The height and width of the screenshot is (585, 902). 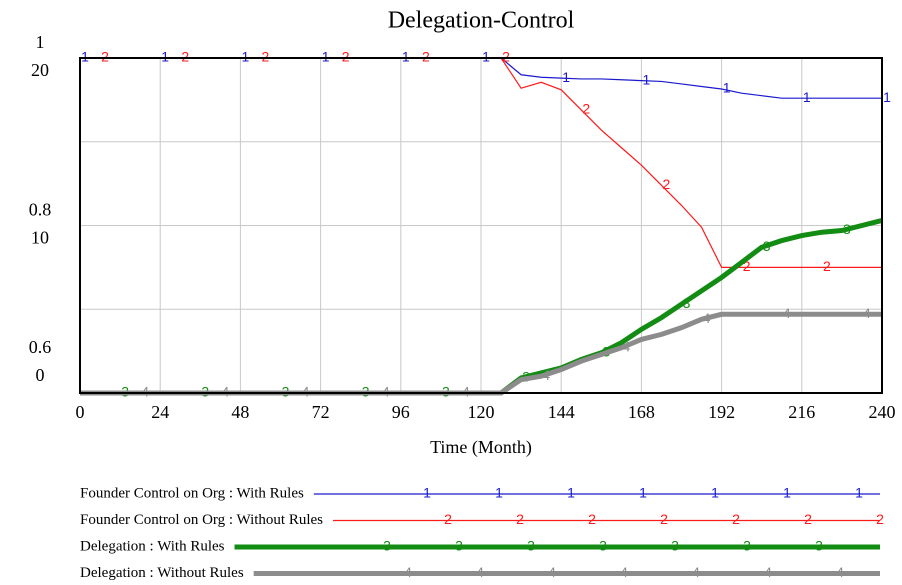 What do you see at coordinates (201, 520) in the screenshot?
I see `legend-label: Founder Control on Org : Without Rules` at bounding box center [201, 520].